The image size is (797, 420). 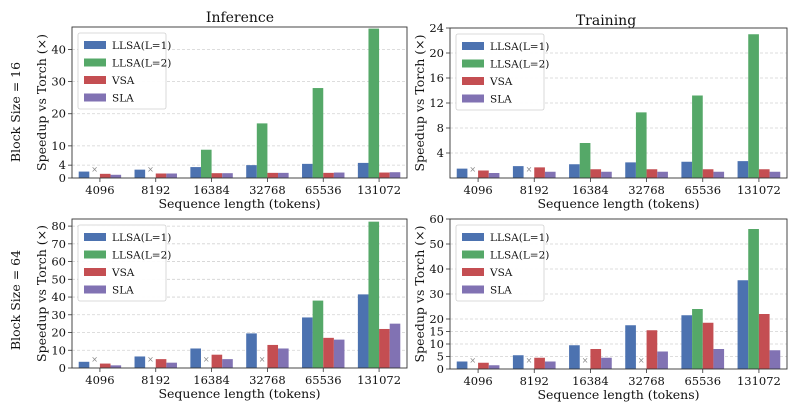 What do you see at coordinates (436, 219) in the screenshot?
I see `y-tick-label: 60` at bounding box center [436, 219].